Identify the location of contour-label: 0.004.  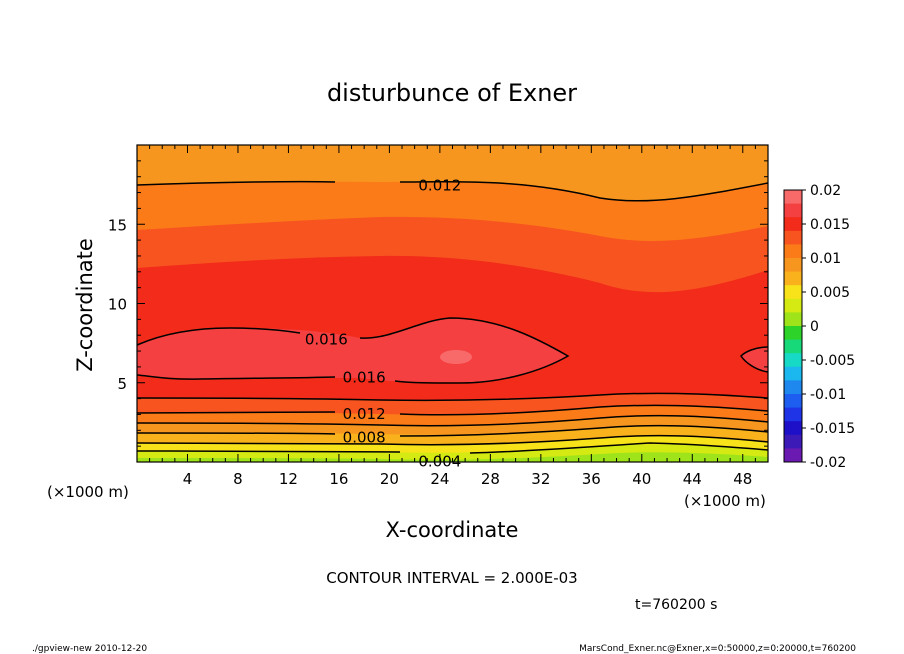
(439, 461).